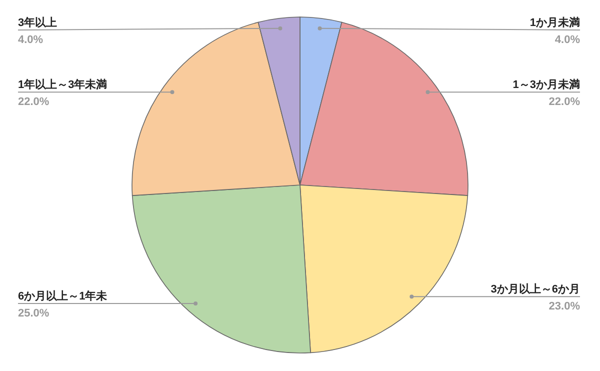  I want to click on slice-label: 1年以上～3年未満, so click(63, 85).